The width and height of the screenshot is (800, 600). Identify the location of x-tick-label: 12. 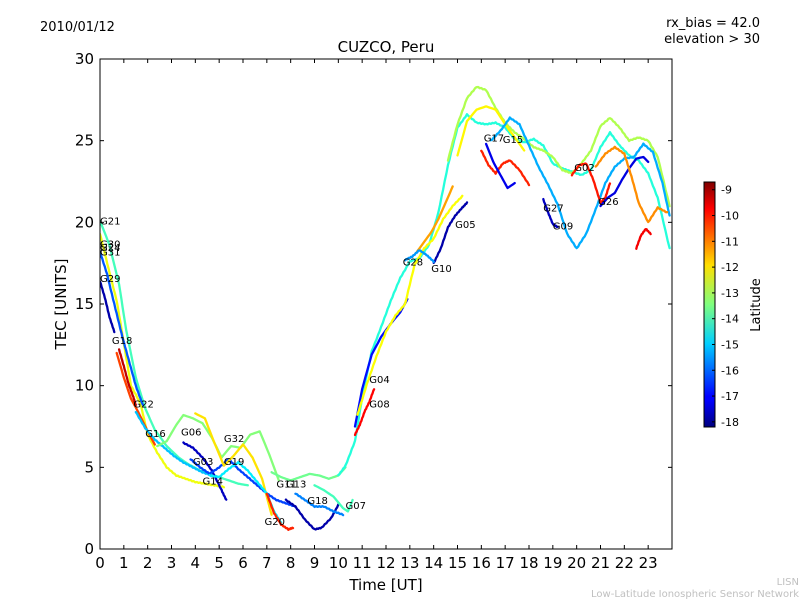
(385, 563).